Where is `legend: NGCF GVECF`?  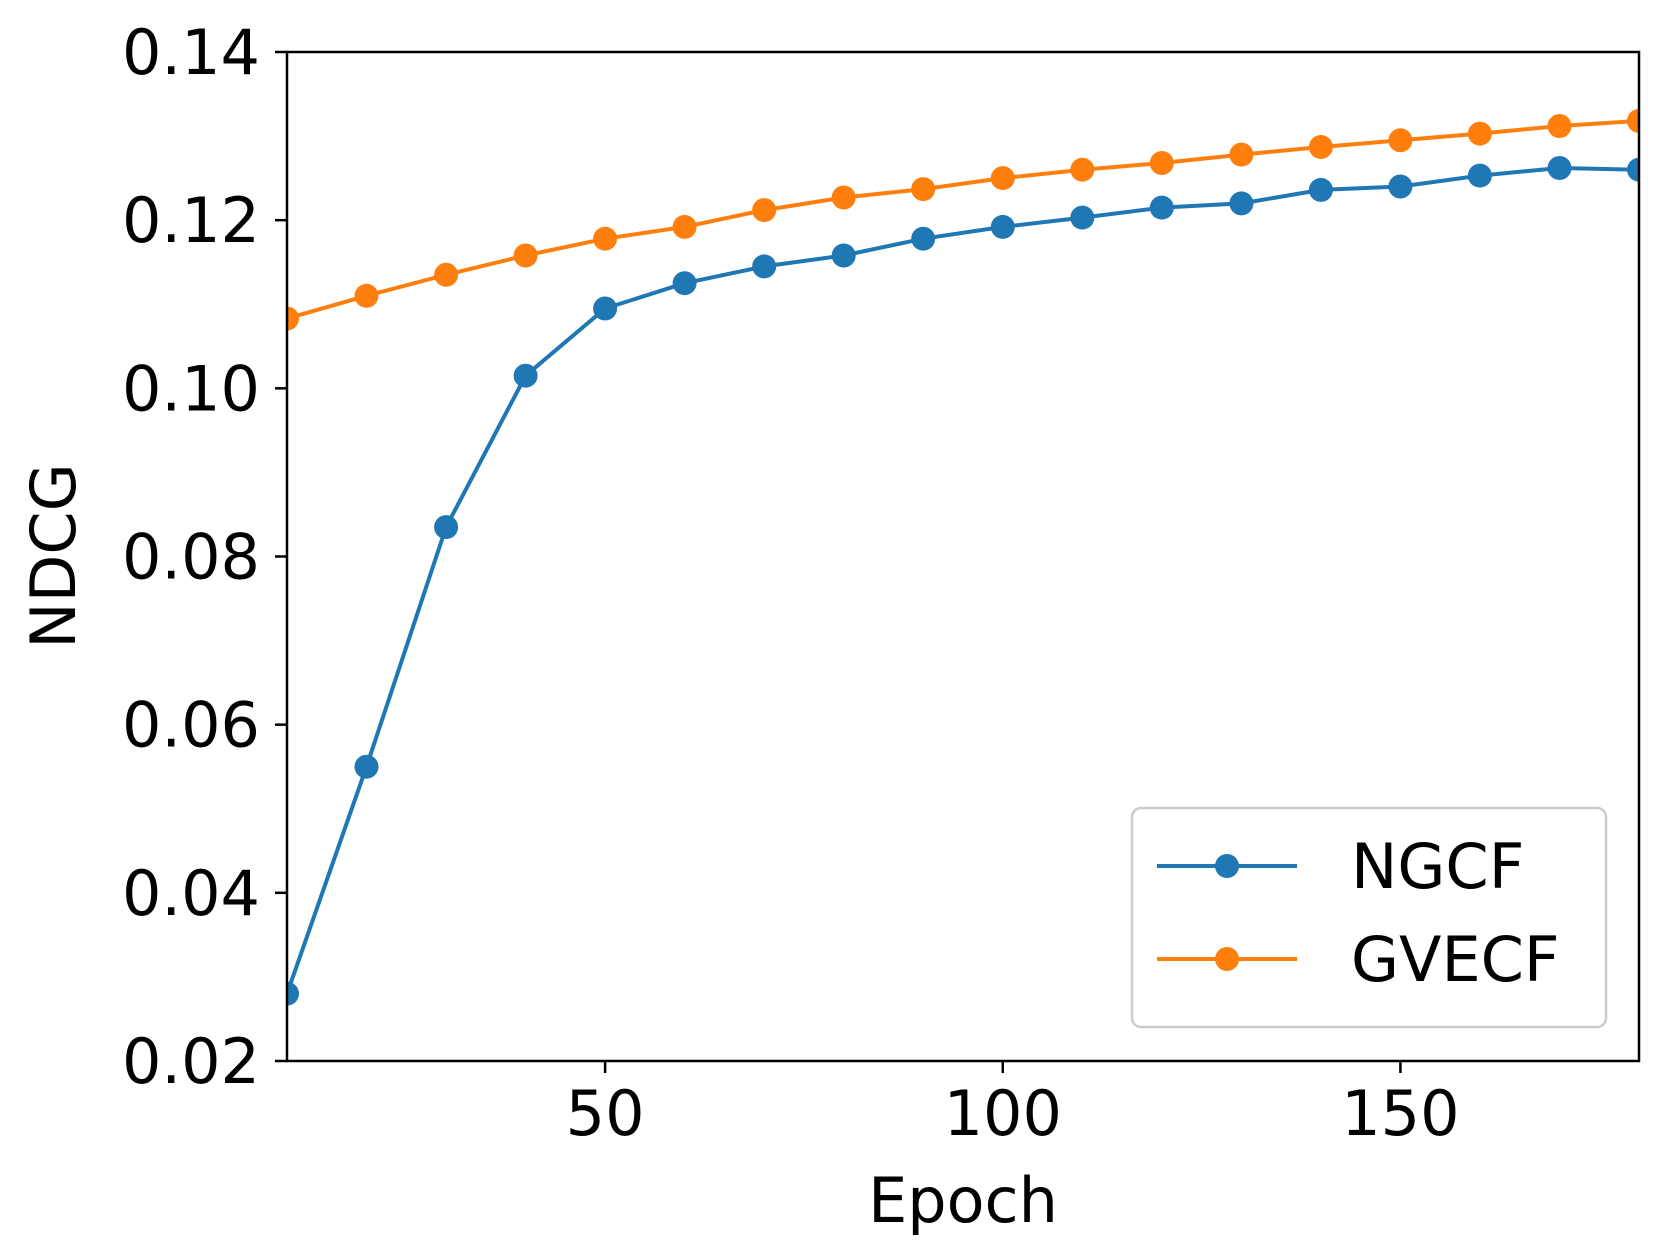 legend: NGCF GVECF is located at coordinates (1369, 917).